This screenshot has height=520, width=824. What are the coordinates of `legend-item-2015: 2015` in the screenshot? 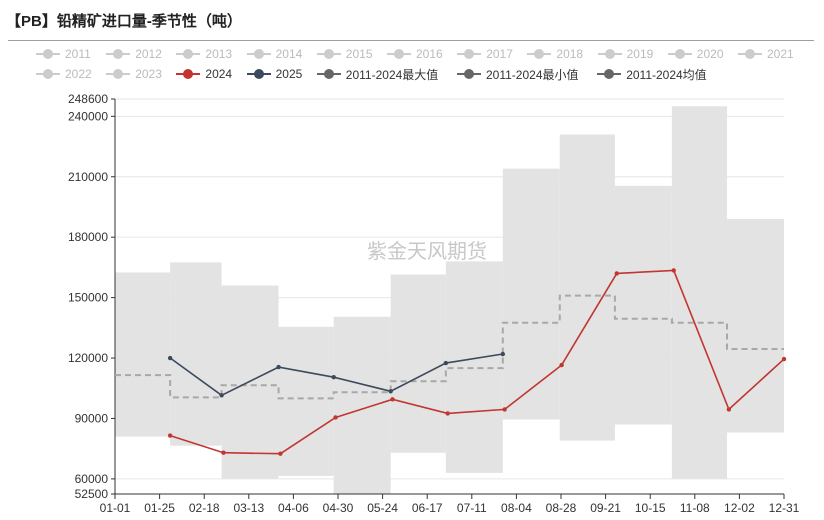 It's located at (344, 54).